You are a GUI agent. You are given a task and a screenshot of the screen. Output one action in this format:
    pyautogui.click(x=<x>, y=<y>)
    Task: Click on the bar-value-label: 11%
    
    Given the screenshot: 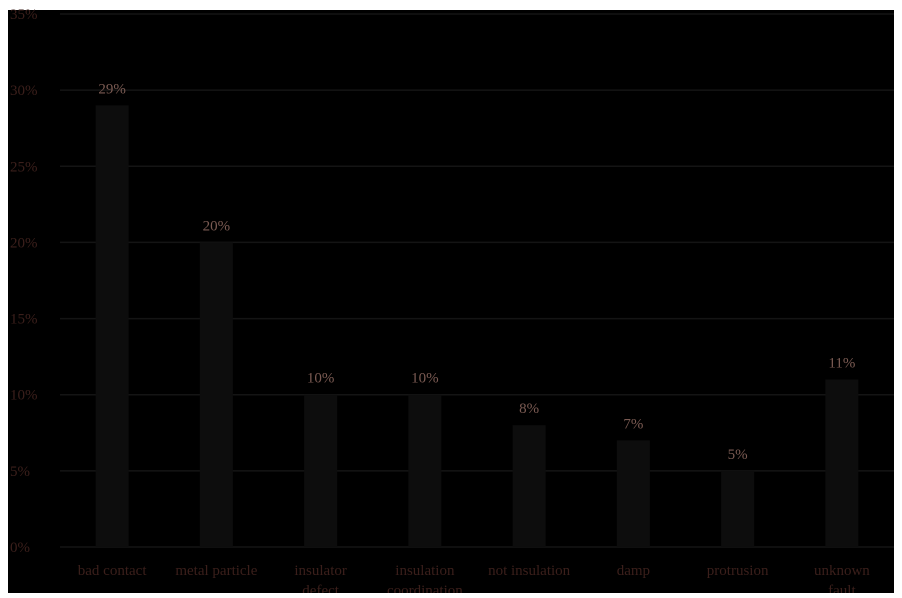 What is the action you would take?
    pyautogui.click(x=841, y=363)
    